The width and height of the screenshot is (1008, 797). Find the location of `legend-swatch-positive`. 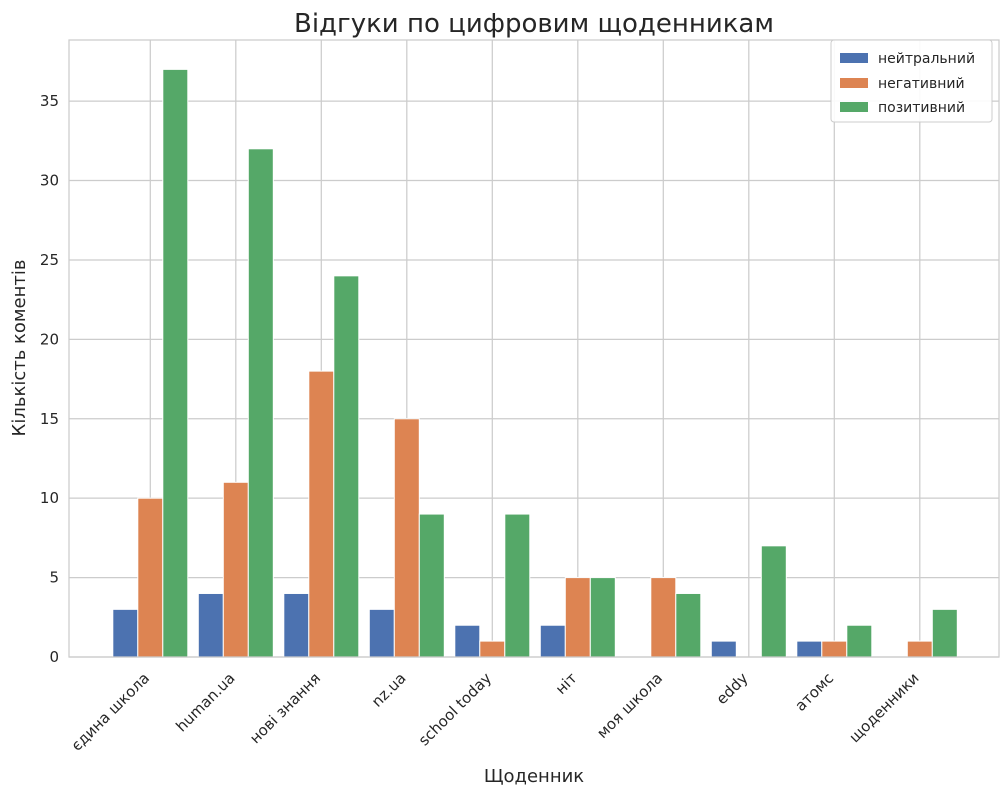

legend-swatch-positive is located at coordinates (854, 107).